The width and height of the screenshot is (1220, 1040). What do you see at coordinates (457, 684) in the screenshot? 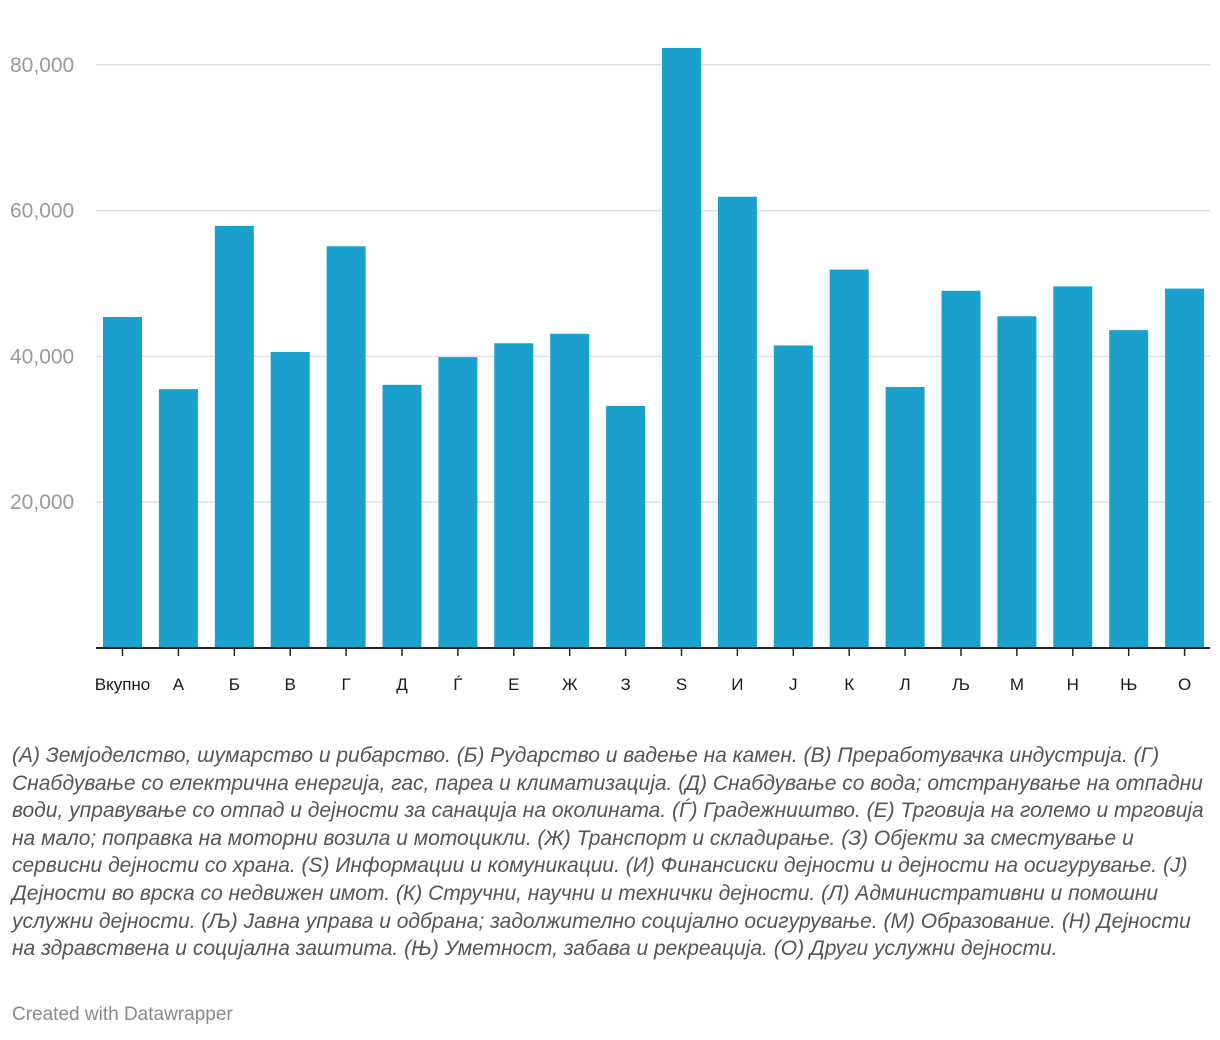
I see `x-tick-label: Ѓ` at bounding box center [457, 684].